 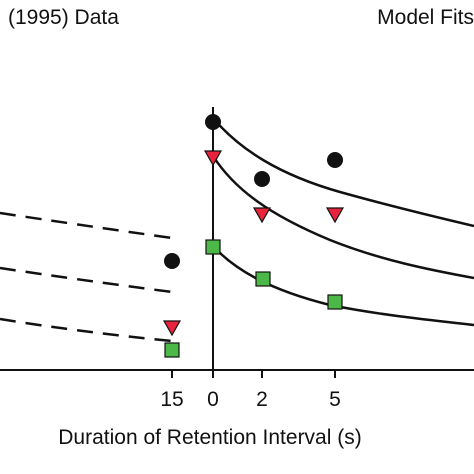 What do you see at coordinates (213, 399) in the screenshot?
I see `x-tick-label-0: 0` at bounding box center [213, 399].